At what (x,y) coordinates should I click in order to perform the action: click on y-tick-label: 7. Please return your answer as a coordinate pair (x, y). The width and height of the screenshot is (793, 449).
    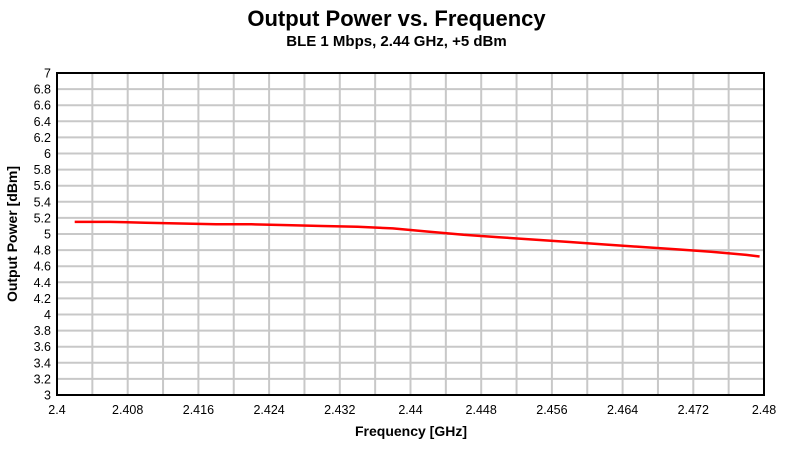
    Looking at the image, I should click on (47, 74).